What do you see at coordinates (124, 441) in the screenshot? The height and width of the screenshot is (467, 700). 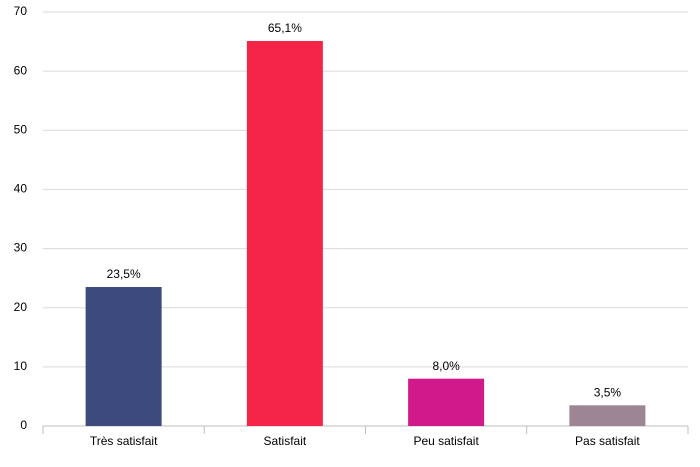 I see `x-tick-label: Très satisfait` at bounding box center [124, 441].